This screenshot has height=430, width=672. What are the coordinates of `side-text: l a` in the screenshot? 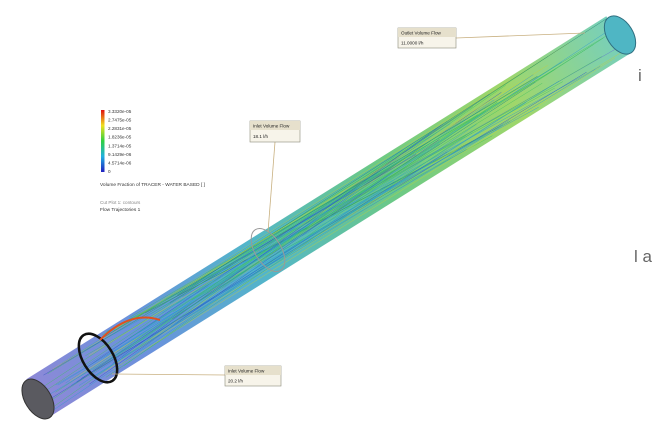 It's located at (643, 256).